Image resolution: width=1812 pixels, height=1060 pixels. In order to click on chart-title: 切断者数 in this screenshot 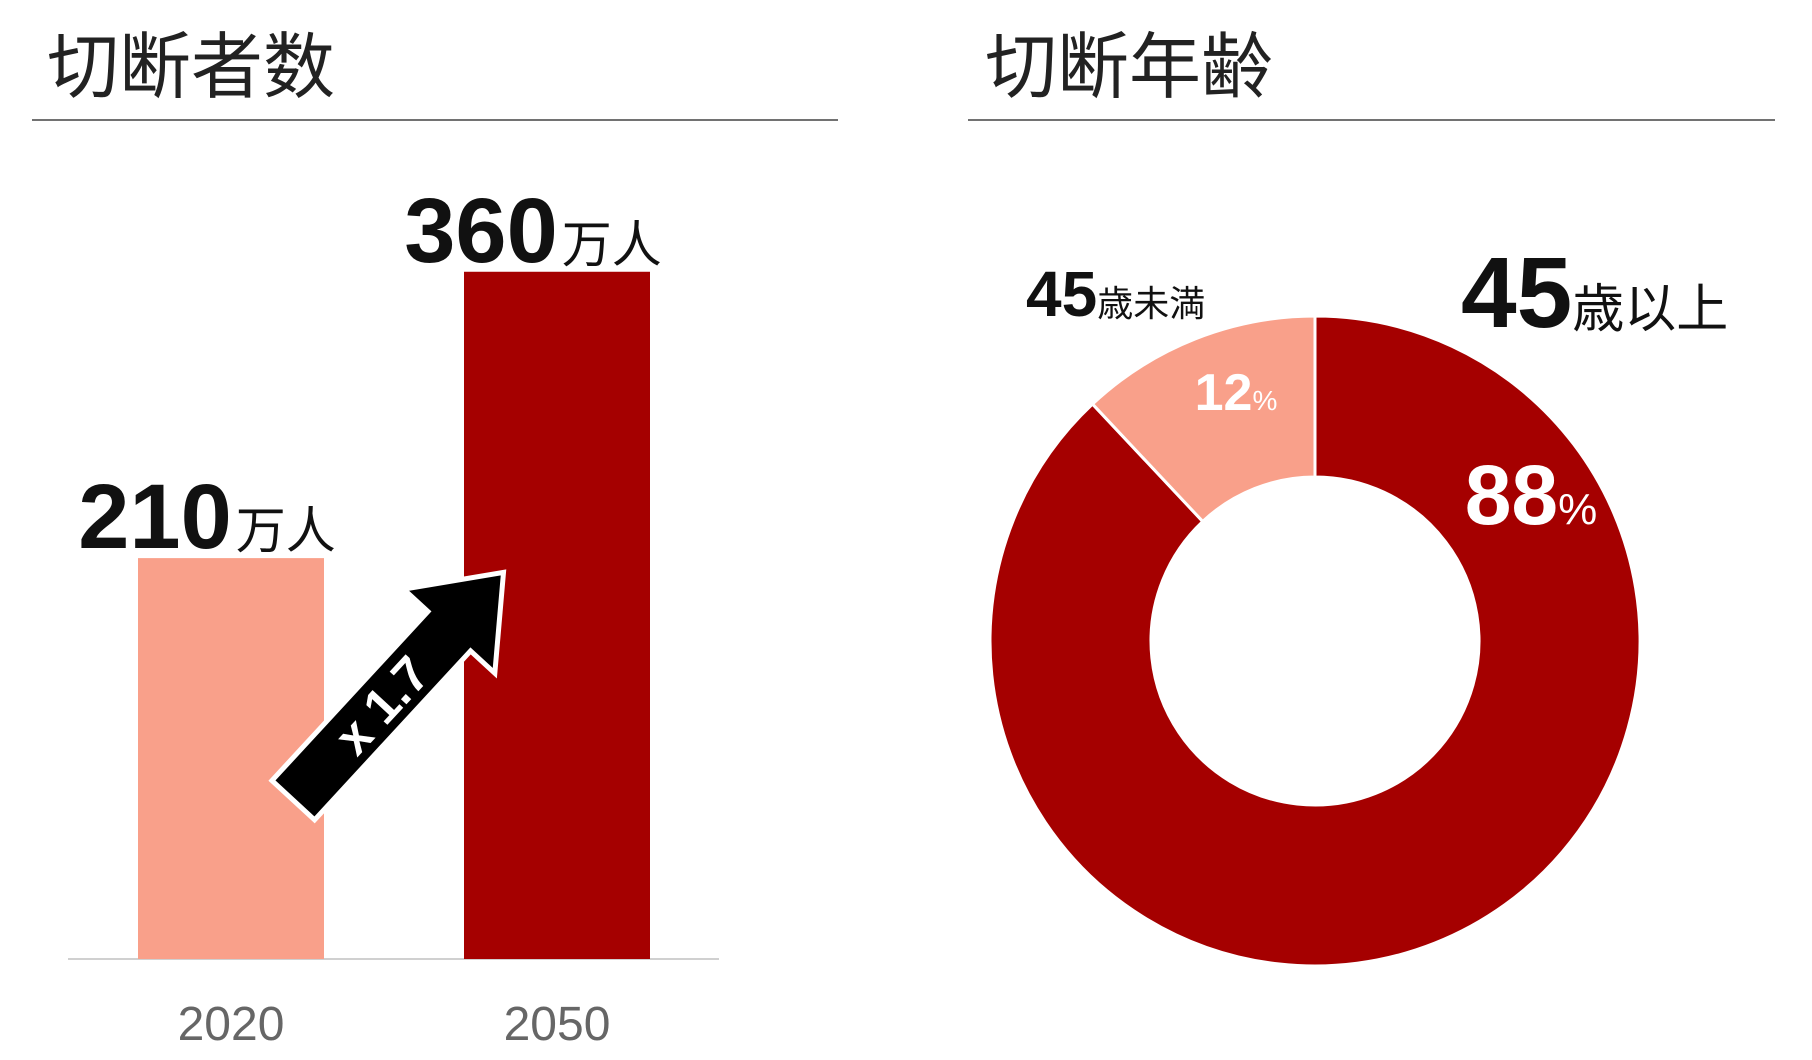, I will do `click(191, 68)`.